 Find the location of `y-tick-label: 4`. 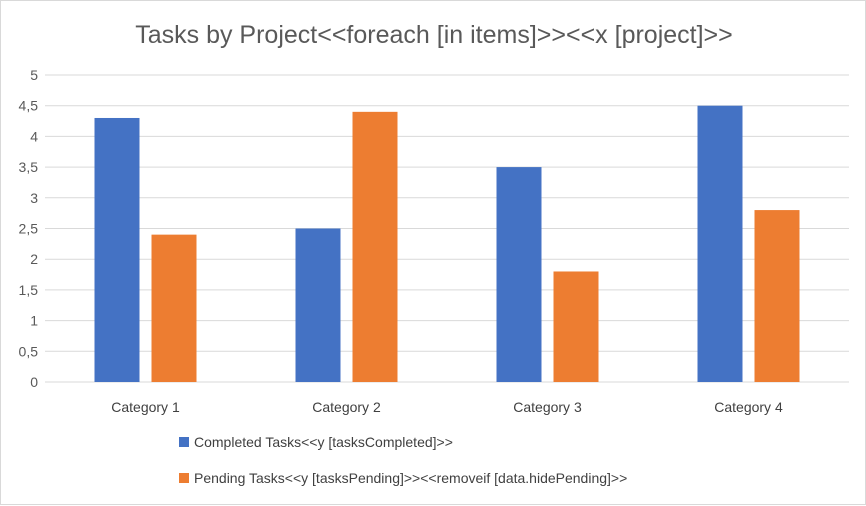

y-tick-label: 4 is located at coordinates (34, 136).